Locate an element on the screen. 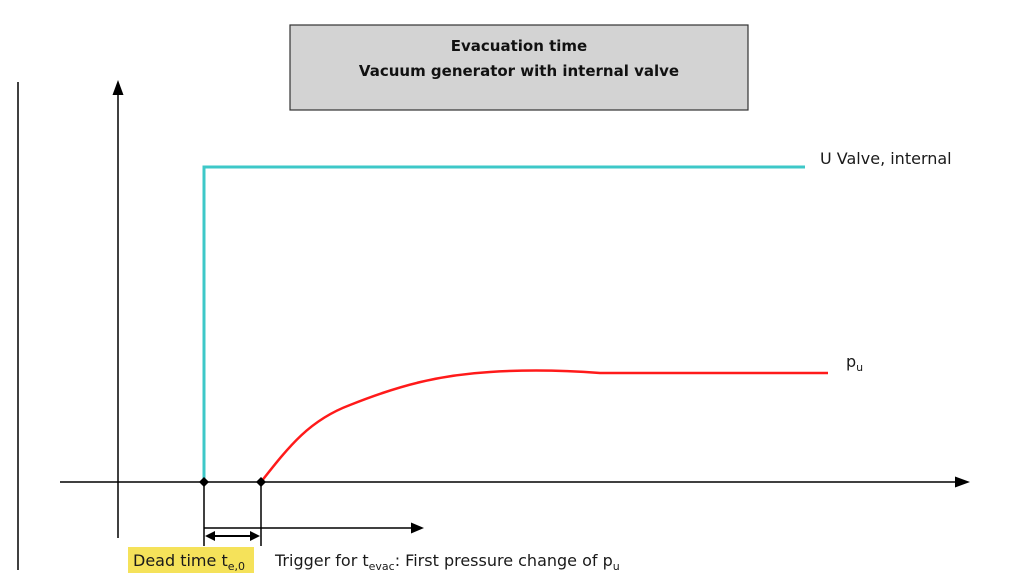  dead-time-label: Dead time te,0 is located at coordinates (189, 562).